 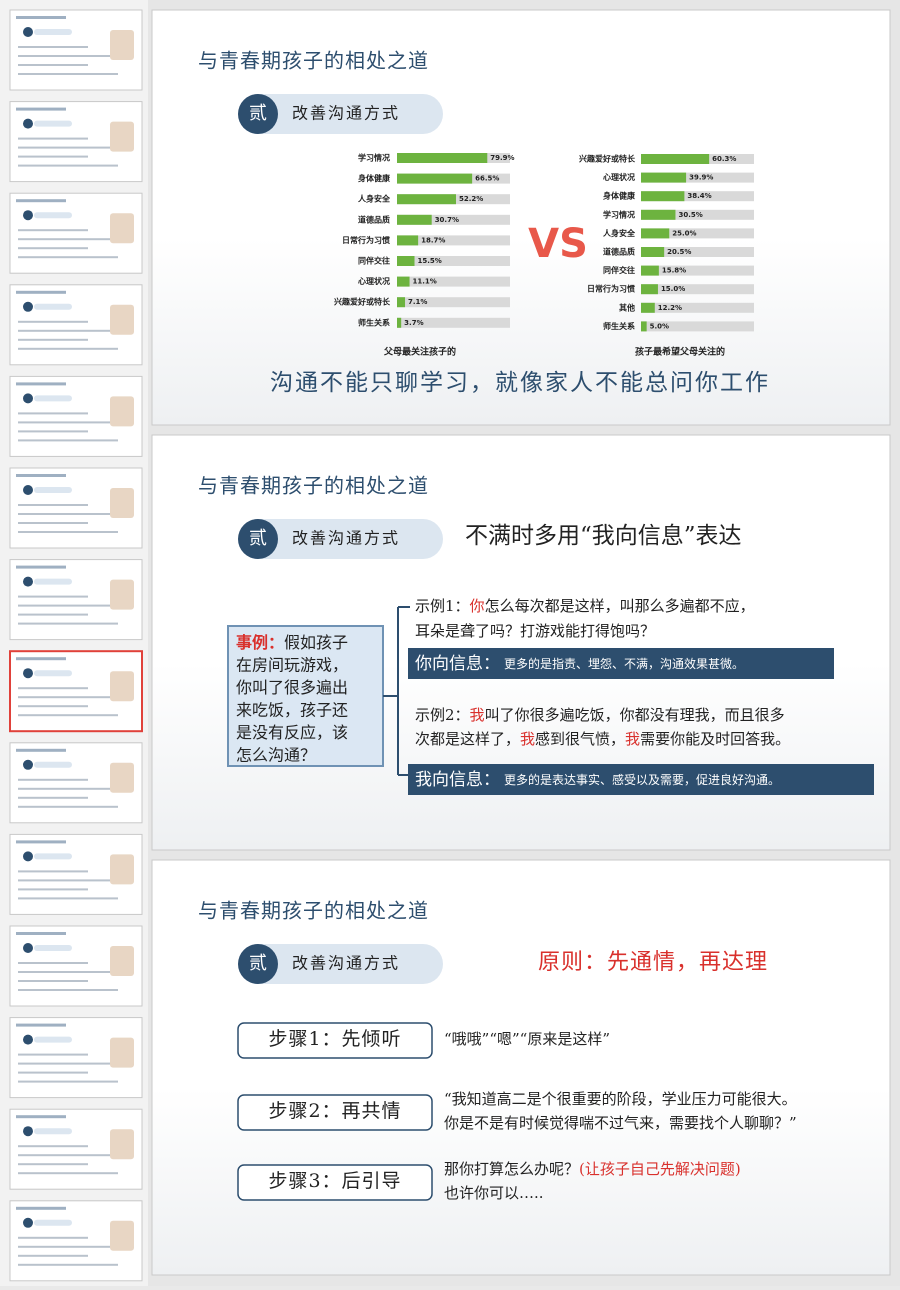 What do you see at coordinates (632, 739) in the screenshot?
I see `text-segment: 我` at bounding box center [632, 739].